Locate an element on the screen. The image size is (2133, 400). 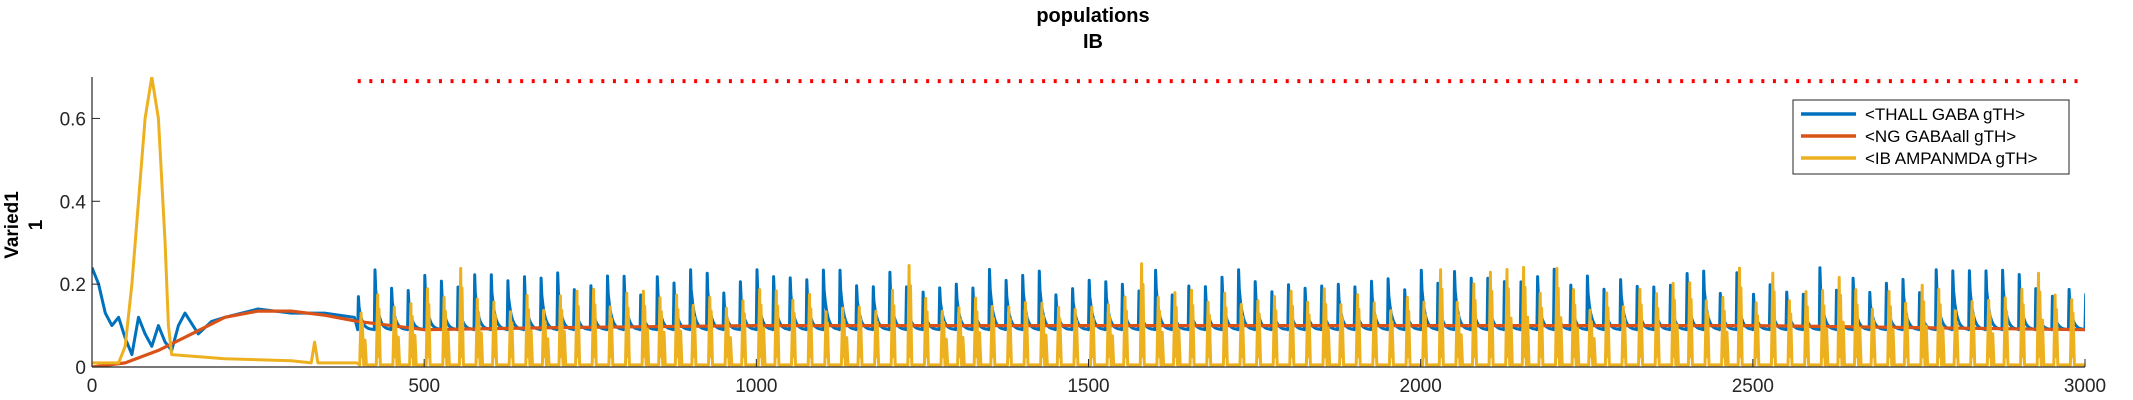
legend-entry: <NG GABAall gTH> is located at coordinates (1940, 136).